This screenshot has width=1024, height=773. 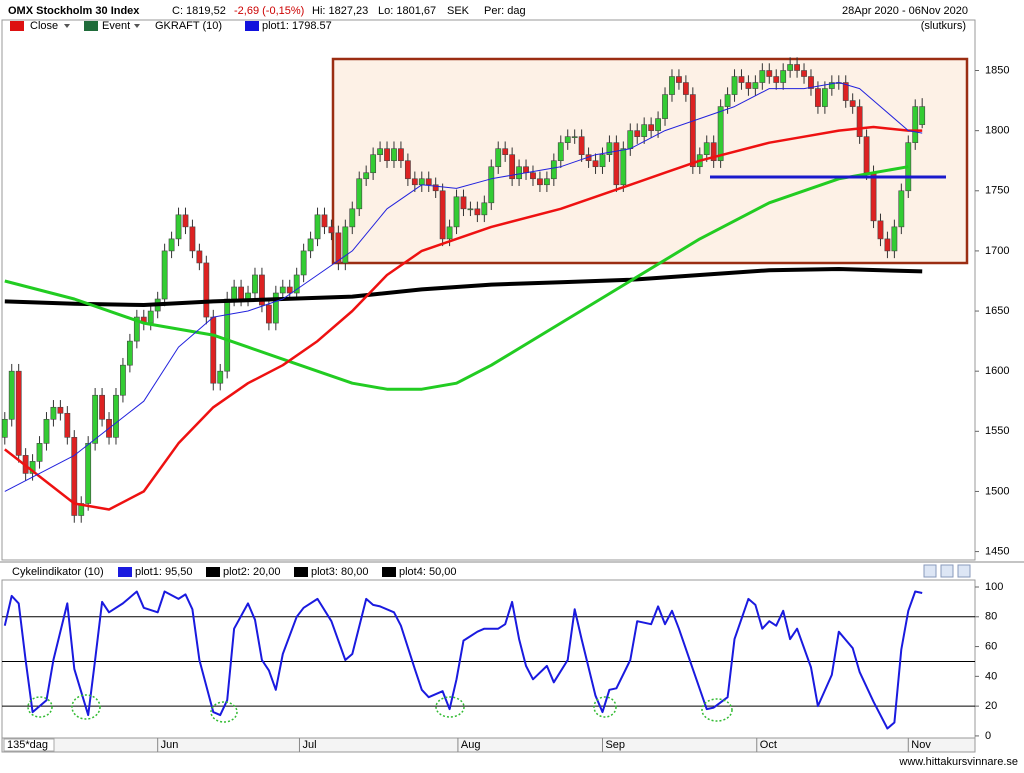 What do you see at coordinates (458, 11) in the screenshot?
I see `currency: SEK` at bounding box center [458, 11].